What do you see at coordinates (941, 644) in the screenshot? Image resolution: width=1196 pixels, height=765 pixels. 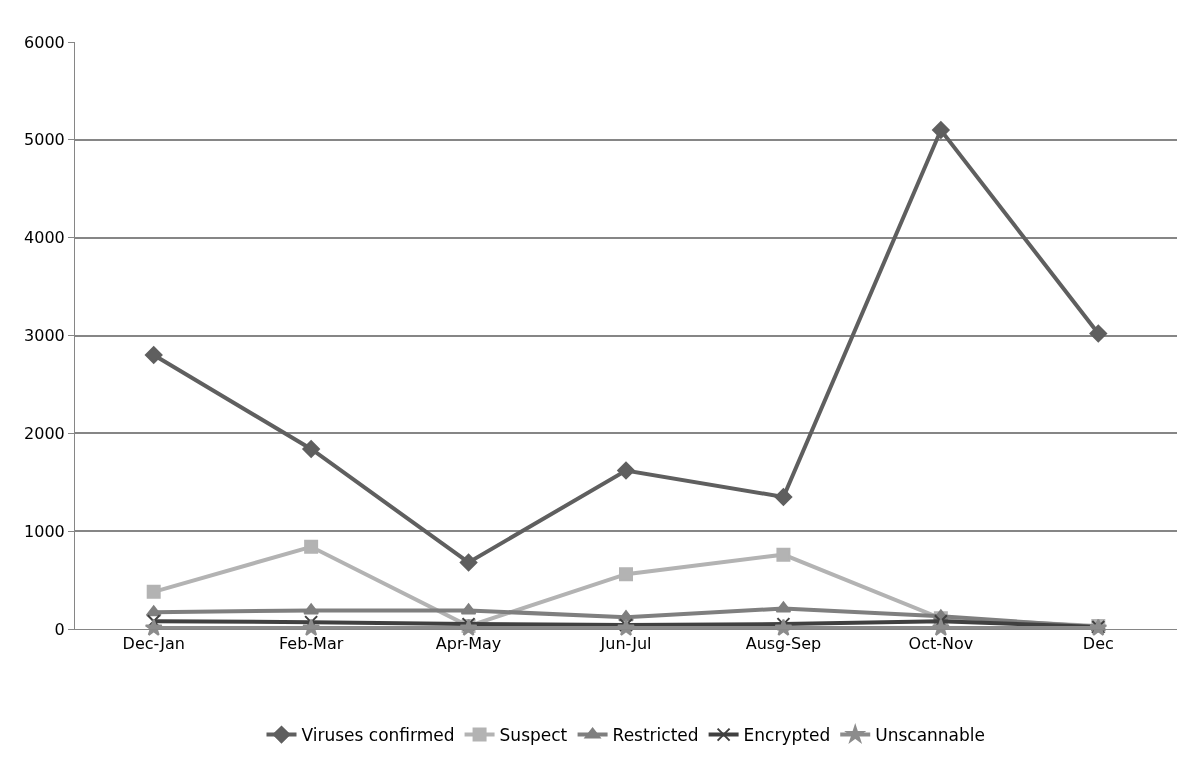 I see `x-tick-label: Oct-Nov` at bounding box center [941, 644].